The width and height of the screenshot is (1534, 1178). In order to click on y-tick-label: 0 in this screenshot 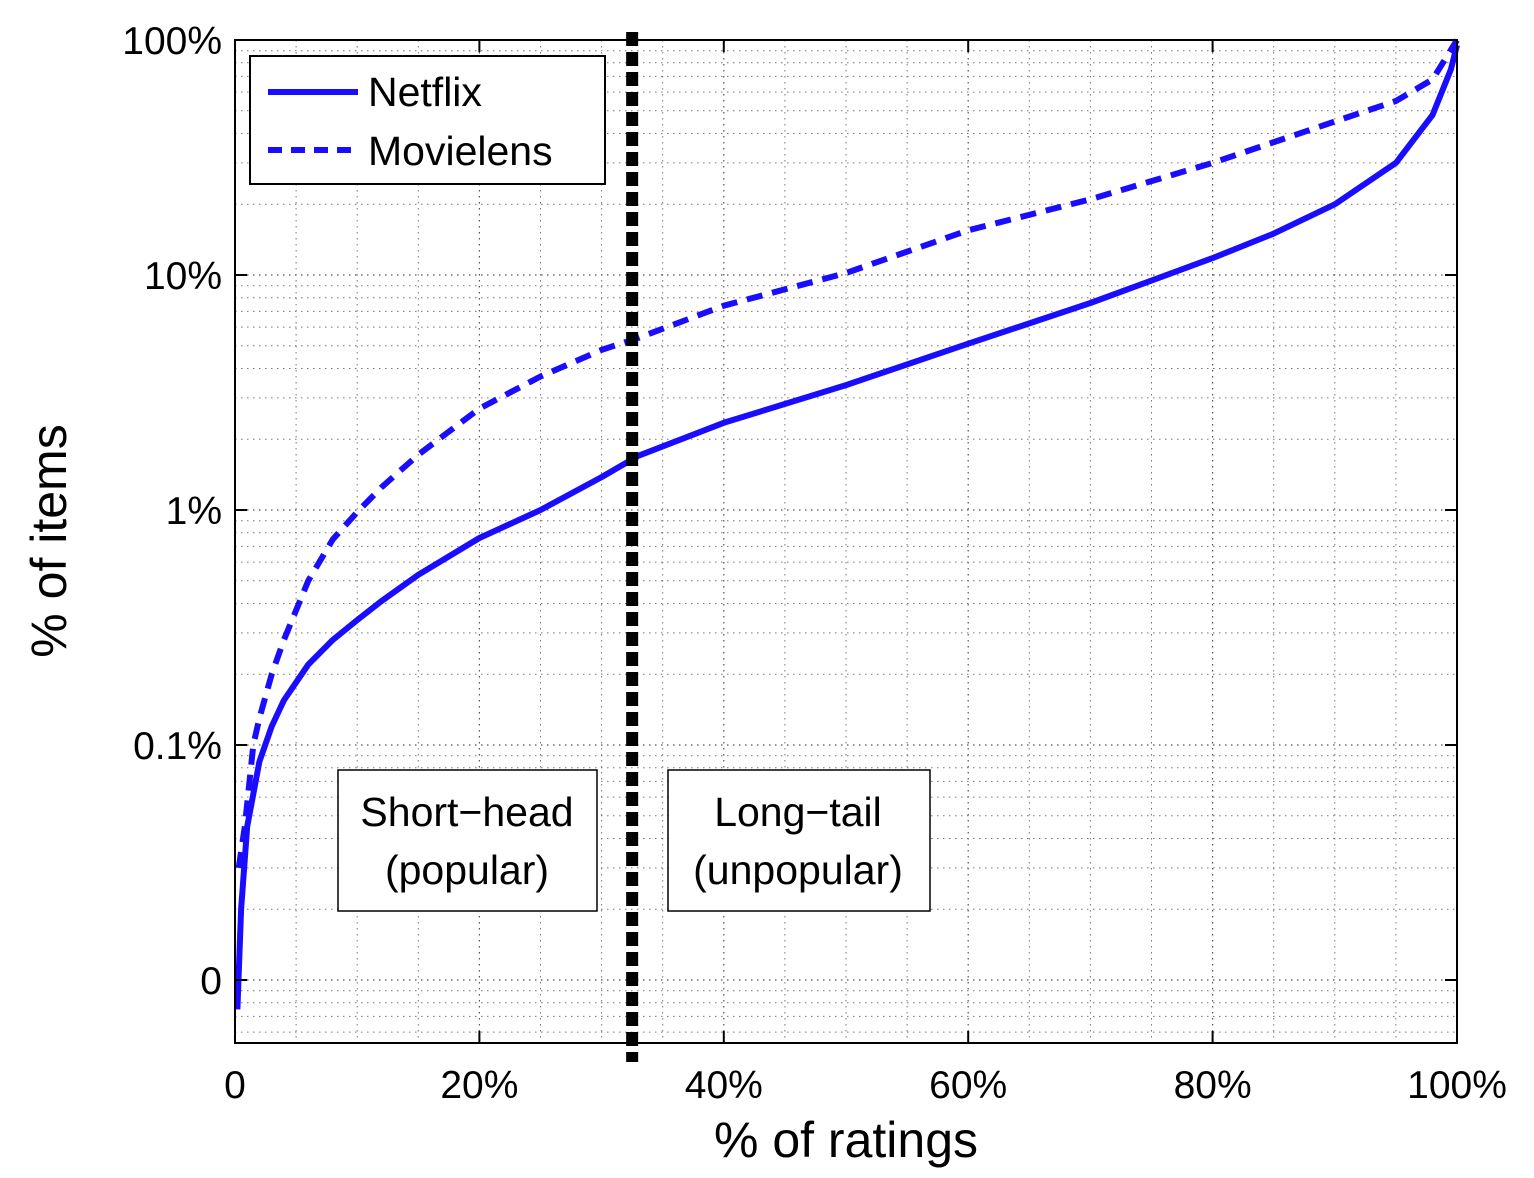, I will do `click(211, 981)`.